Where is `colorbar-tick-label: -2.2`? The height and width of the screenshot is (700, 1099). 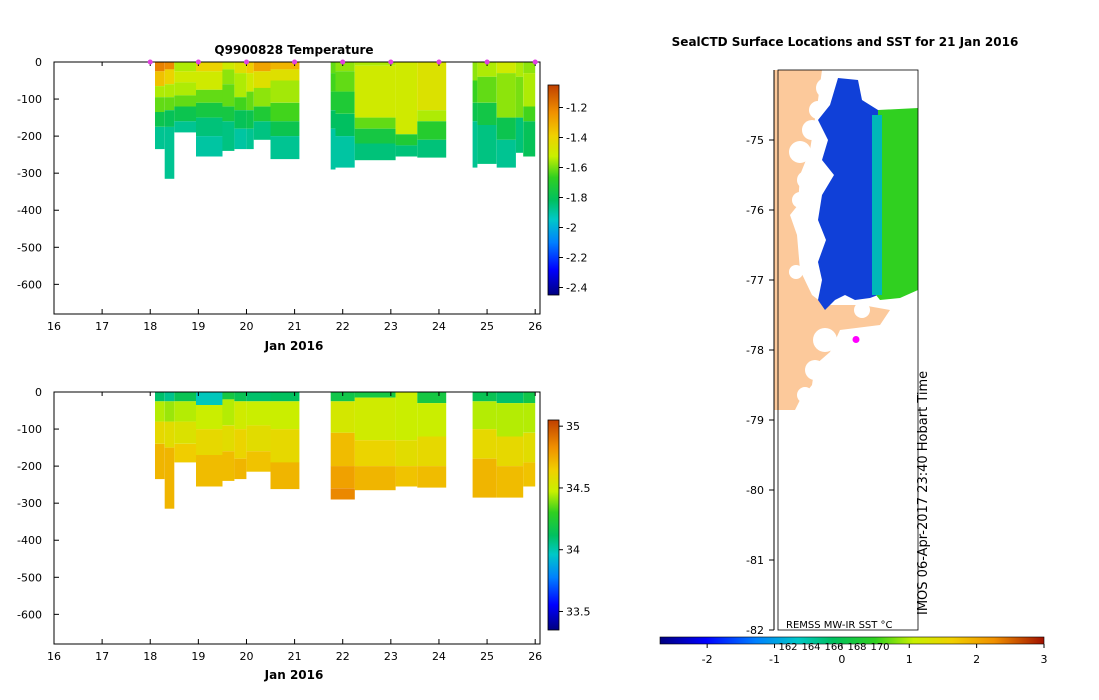 colorbar-tick-label: -2.2 is located at coordinates (576, 258).